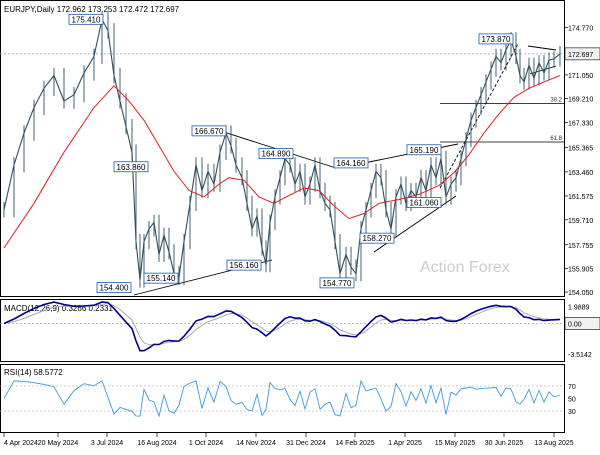 The height and width of the screenshot is (455, 600). I want to click on price-label-9: 158.270, so click(377, 238).